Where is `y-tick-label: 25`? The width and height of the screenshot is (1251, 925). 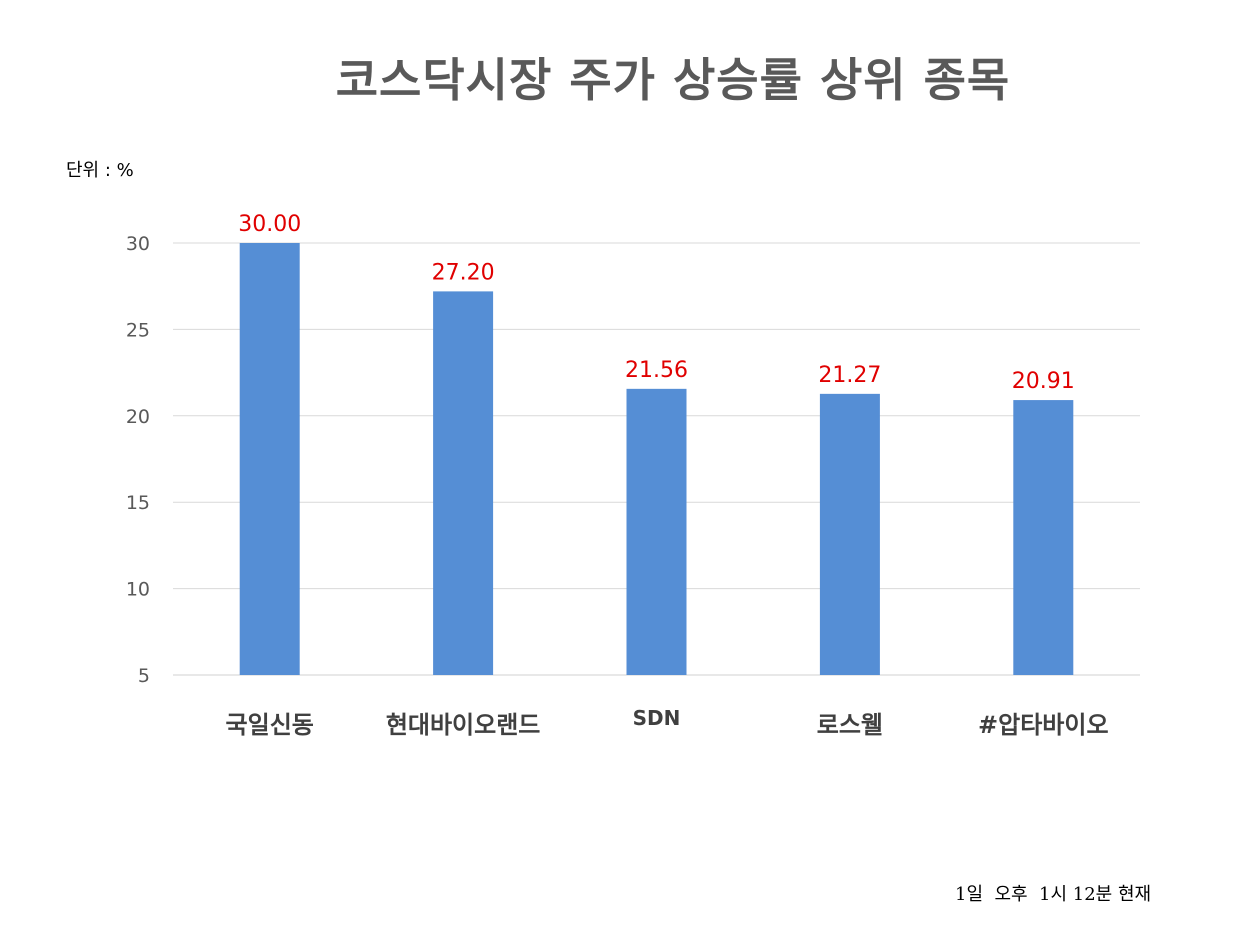 y-tick-label: 25 is located at coordinates (138, 330).